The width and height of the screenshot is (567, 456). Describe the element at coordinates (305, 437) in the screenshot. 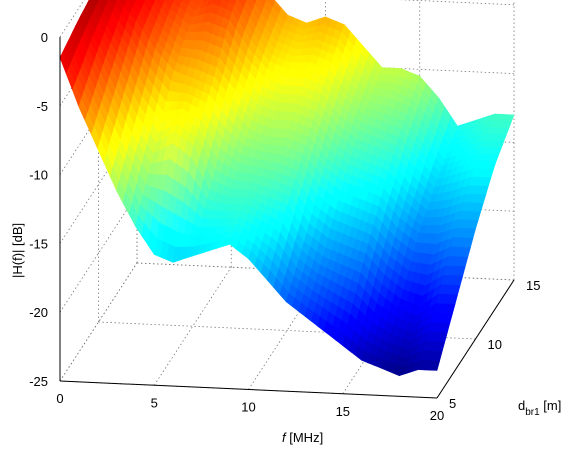

I see `x-axis-label-unit: [MHz]` at that location.